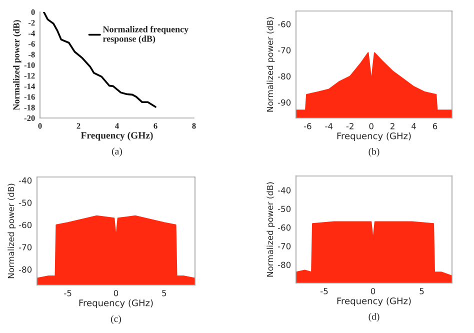 The width and height of the screenshot is (474, 333). I want to click on y-tick-label: -14, so click(29, 87).